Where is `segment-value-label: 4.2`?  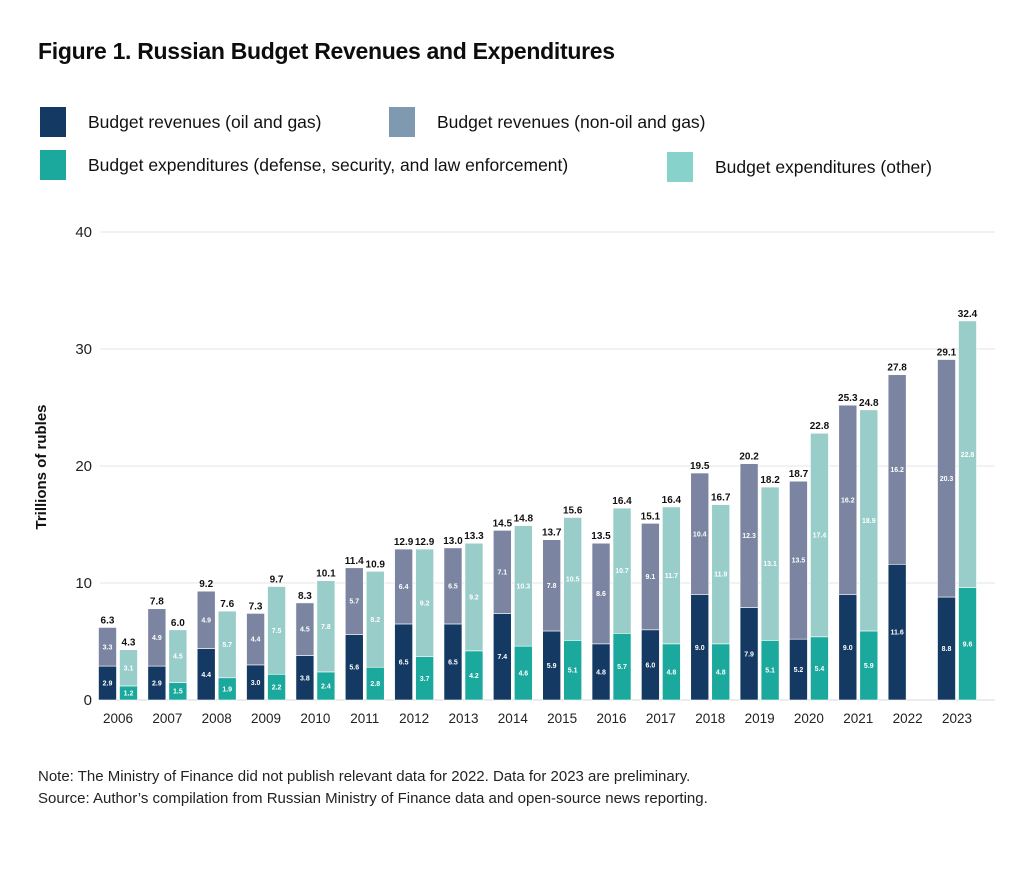
segment-value-label: 4.2 is located at coordinates (474, 676).